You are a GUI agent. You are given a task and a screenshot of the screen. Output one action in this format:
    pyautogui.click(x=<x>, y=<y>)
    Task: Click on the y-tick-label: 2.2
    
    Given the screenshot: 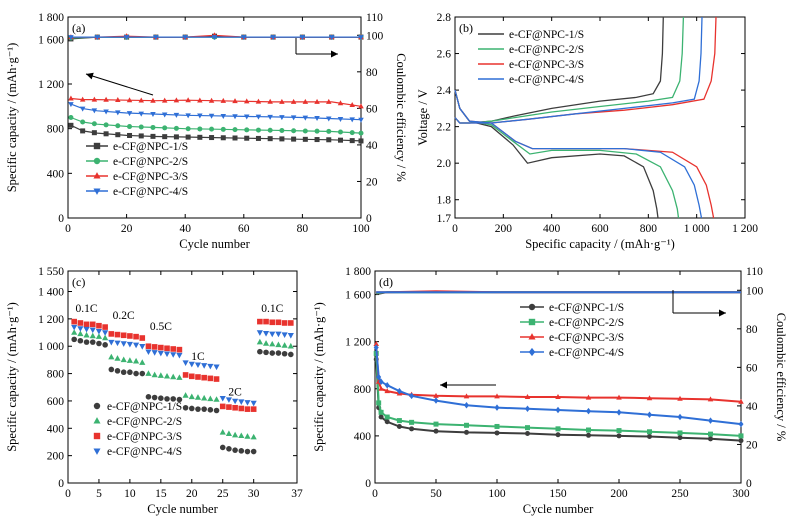 What is the action you would take?
    pyautogui.click(x=444, y=128)
    